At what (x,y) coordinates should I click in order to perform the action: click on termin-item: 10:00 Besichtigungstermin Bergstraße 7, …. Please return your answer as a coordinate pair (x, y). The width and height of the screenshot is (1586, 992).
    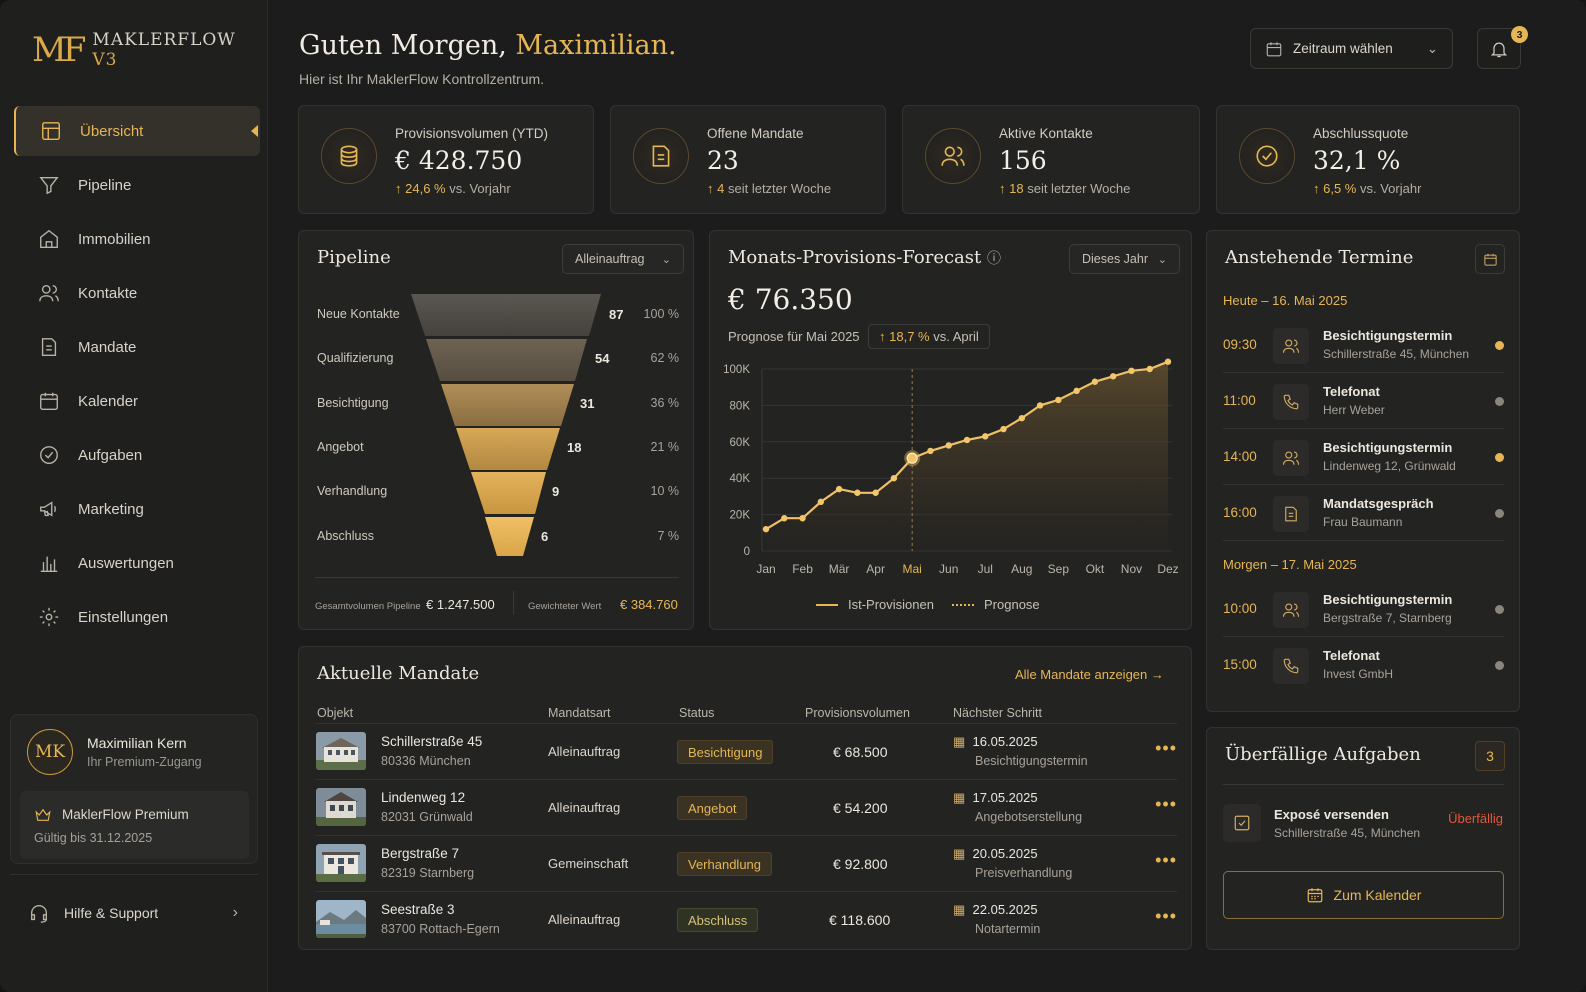
    Looking at the image, I should click on (1363, 609).